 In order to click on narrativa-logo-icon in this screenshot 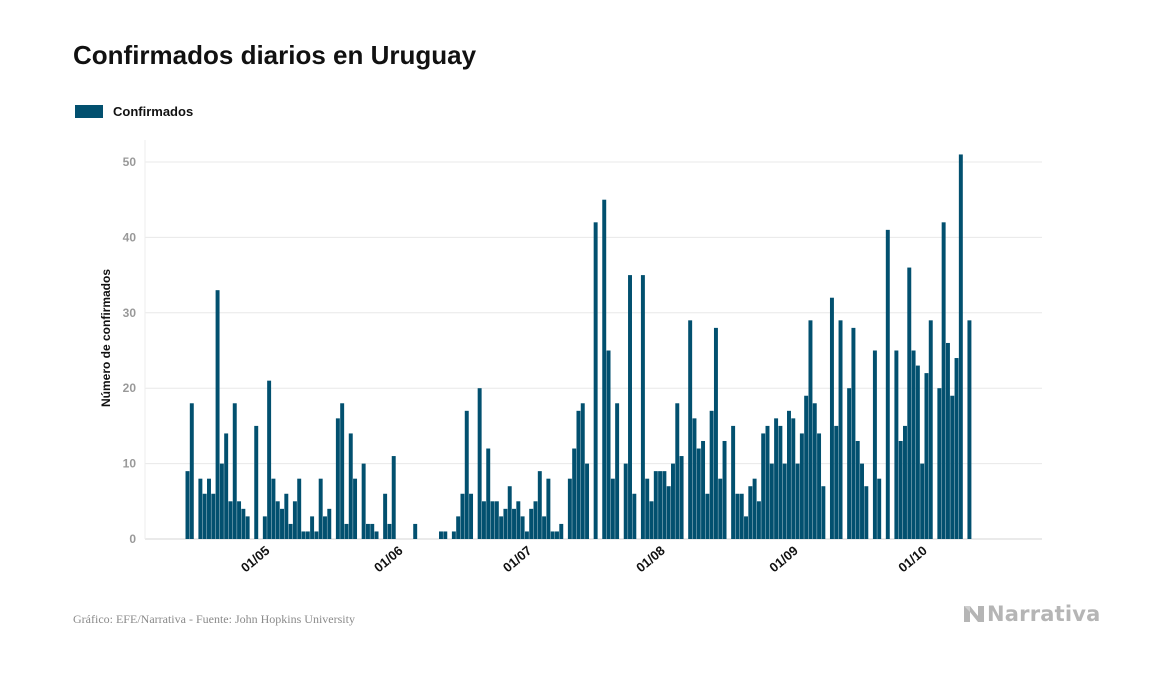, I will do `click(974, 614)`.